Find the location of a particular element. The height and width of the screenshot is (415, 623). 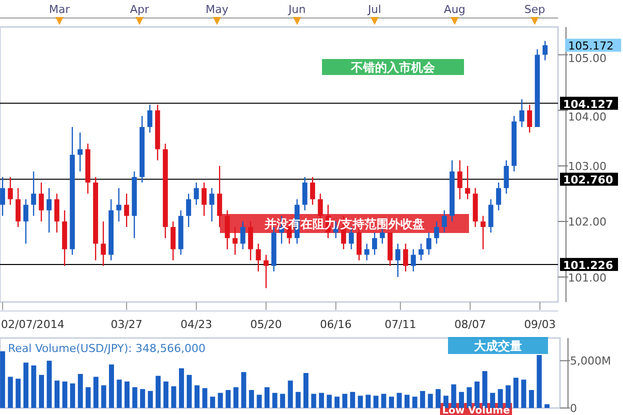

y-tick-label: 105.00 is located at coordinates (587, 59).